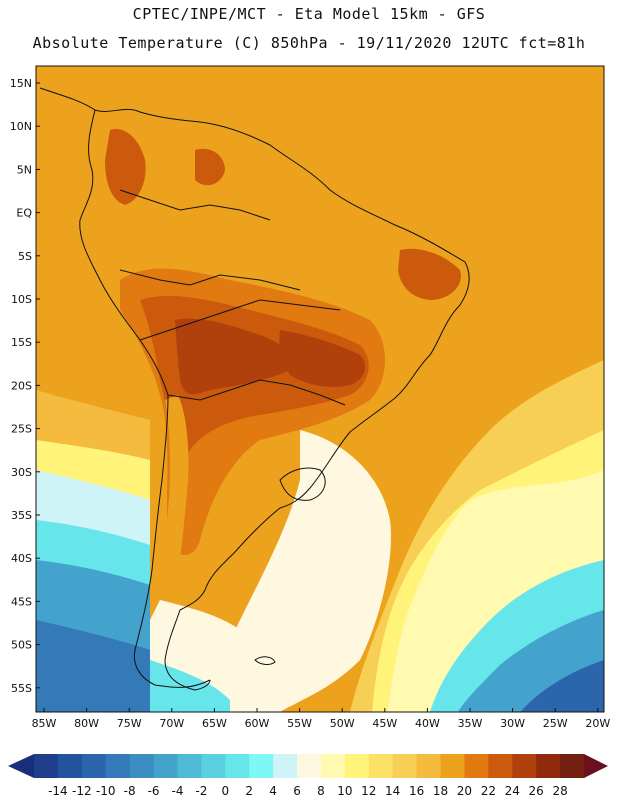 This screenshot has width=618, height=800. I want to click on lat-label-15N: 15N, so click(21, 83).